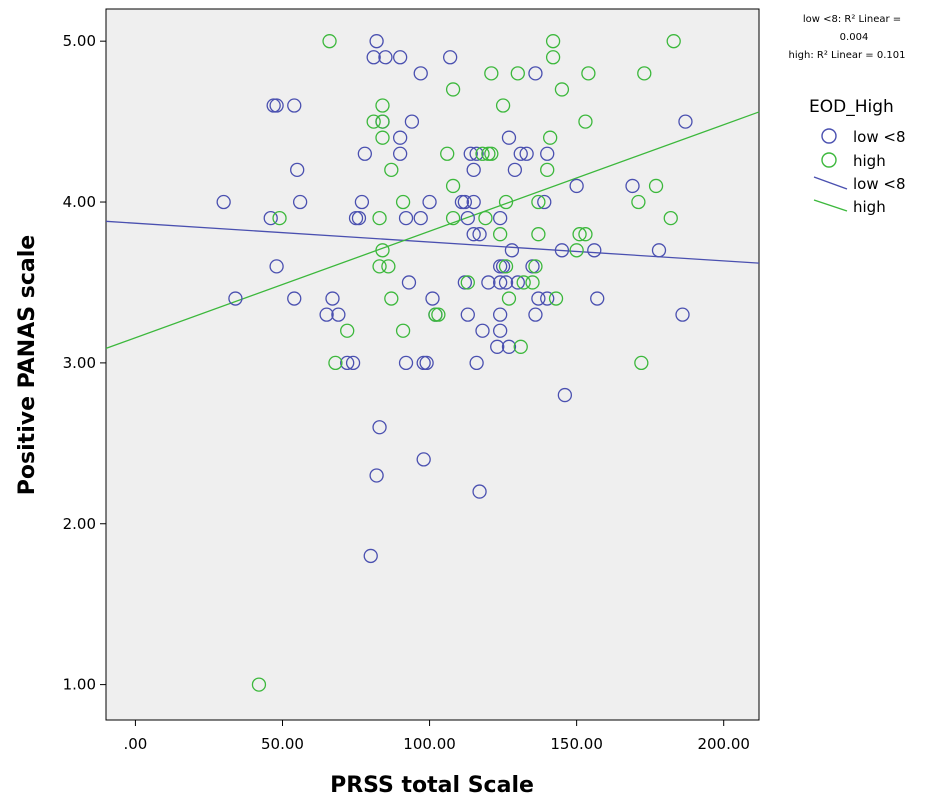  I want to click on r2-line-1: low <8: R² Linear =, so click(852, 19).